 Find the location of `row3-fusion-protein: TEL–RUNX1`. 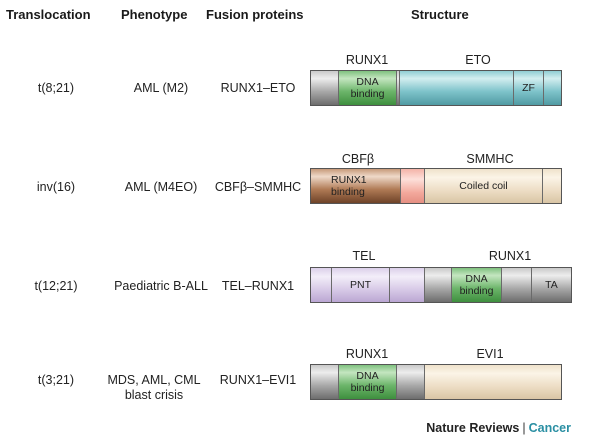

row3-fusion-protein: TEL–RUNX1 is located at coordinates (258, 286).